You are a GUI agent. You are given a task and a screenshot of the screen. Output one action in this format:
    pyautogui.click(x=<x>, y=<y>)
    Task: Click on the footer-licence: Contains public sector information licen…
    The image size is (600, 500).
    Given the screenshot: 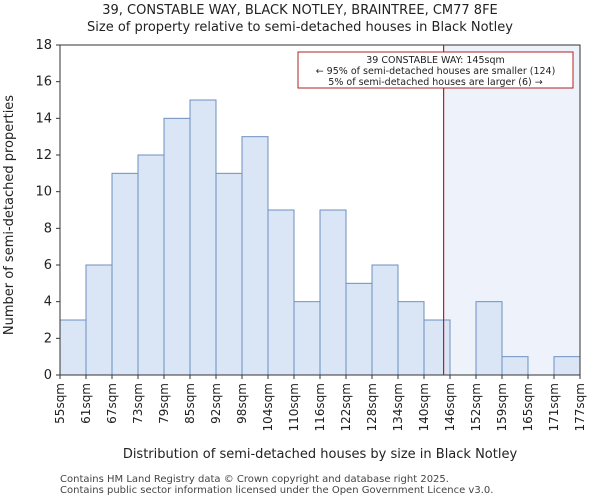 What is the action you would take?
    pyautogui.click(x=277, y=490)
    